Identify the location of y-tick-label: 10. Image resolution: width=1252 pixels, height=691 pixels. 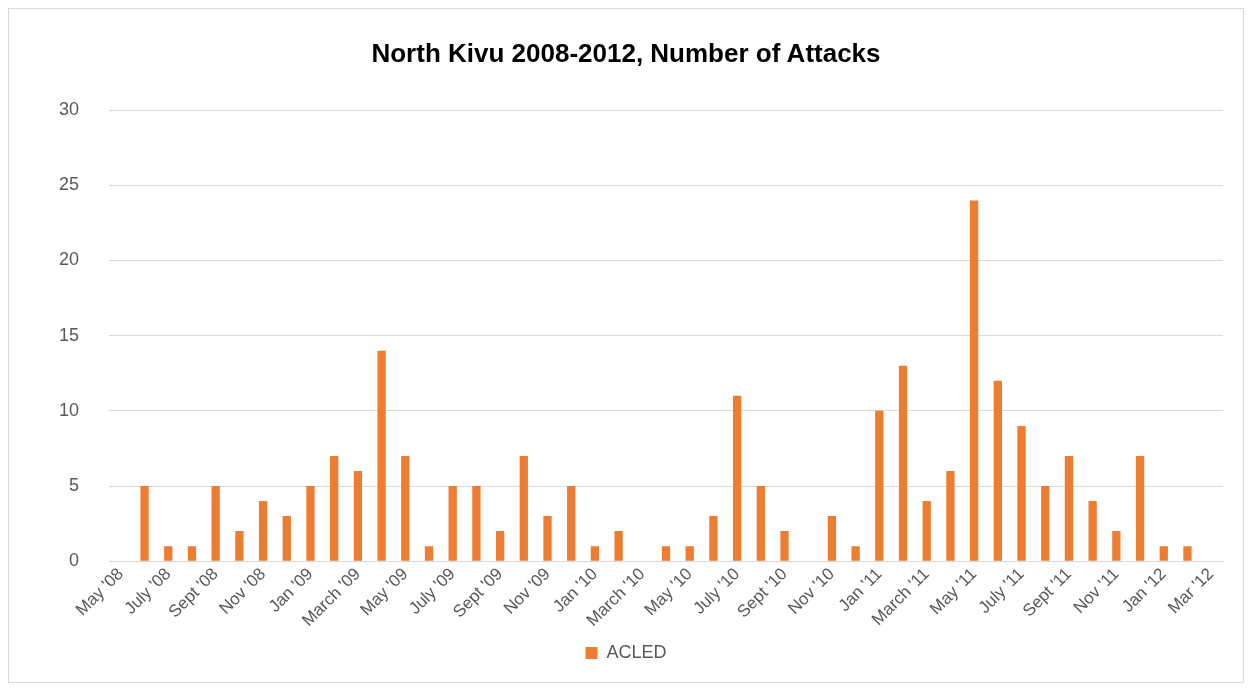
(69, 409).